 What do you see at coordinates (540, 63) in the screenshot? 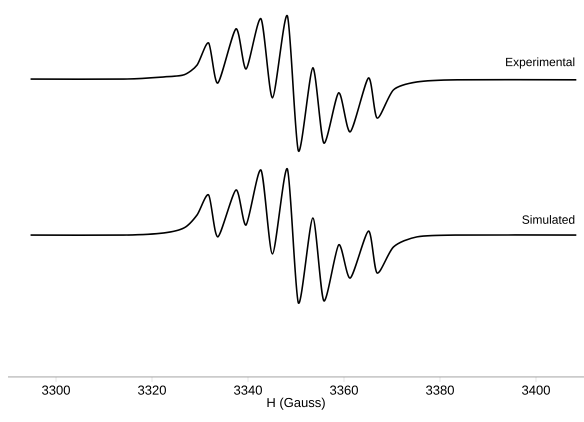
I see `series-label: Experimental` at bounding box center [540, 63].